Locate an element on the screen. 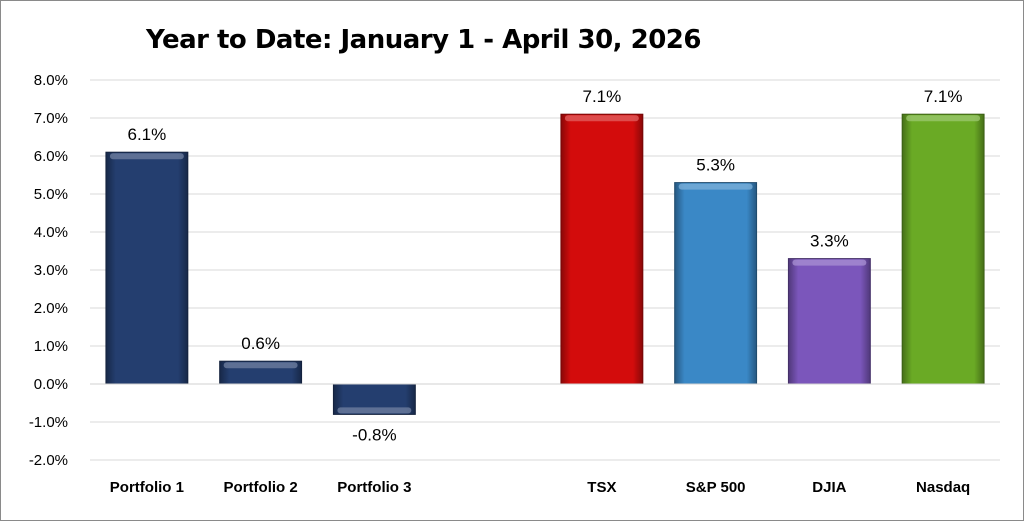 Image resolution: width=1024 pixels, height=521 pixels. x-tick-label: S&P 500 is located at coordinates (716, 487).